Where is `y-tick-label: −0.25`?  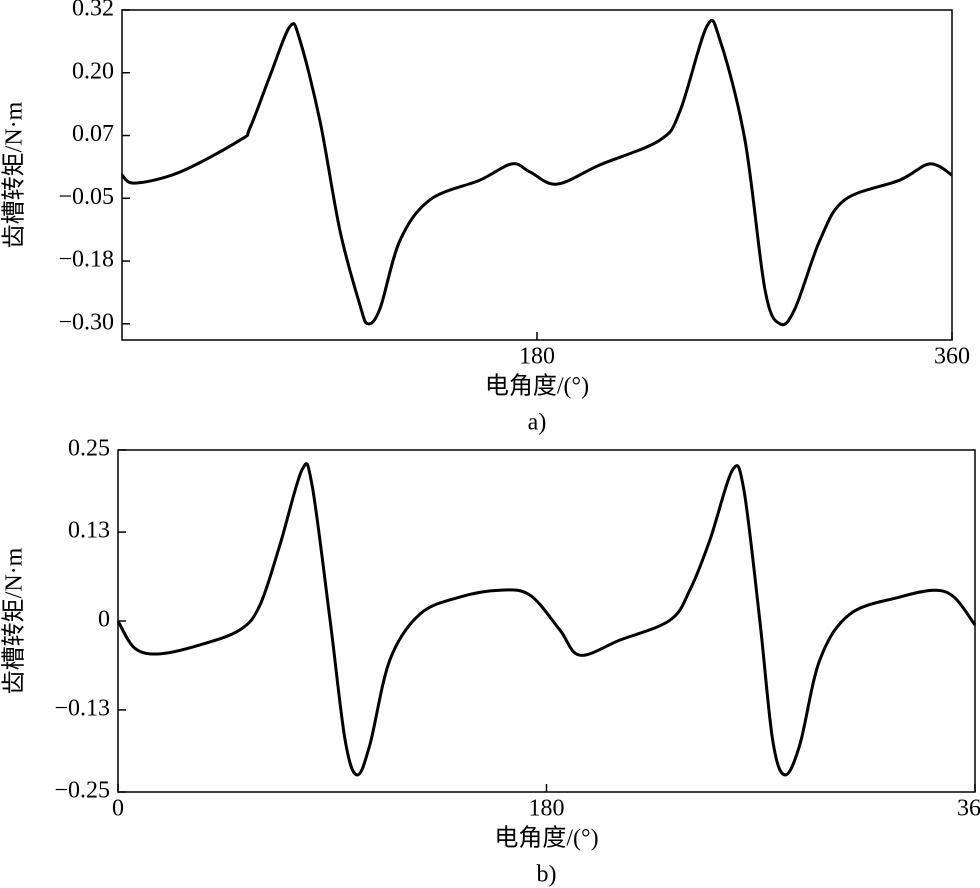
y-tick-label: −0.25 is located at coordinates (82, 791).